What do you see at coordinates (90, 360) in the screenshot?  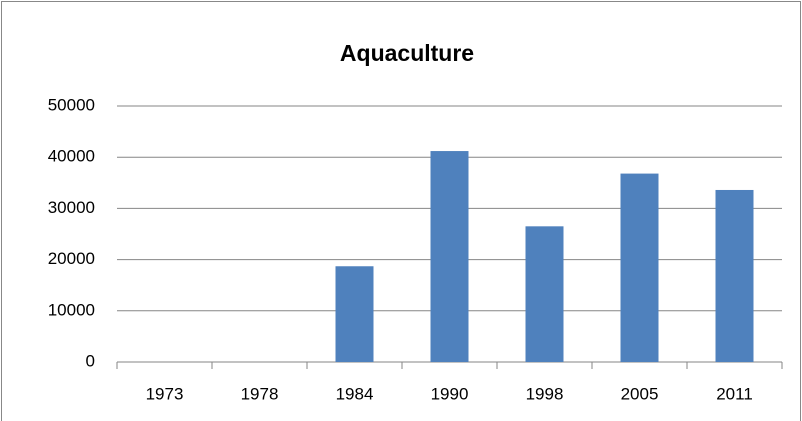 I see `y-tick-label: 0` at bounding box center [90, 360].